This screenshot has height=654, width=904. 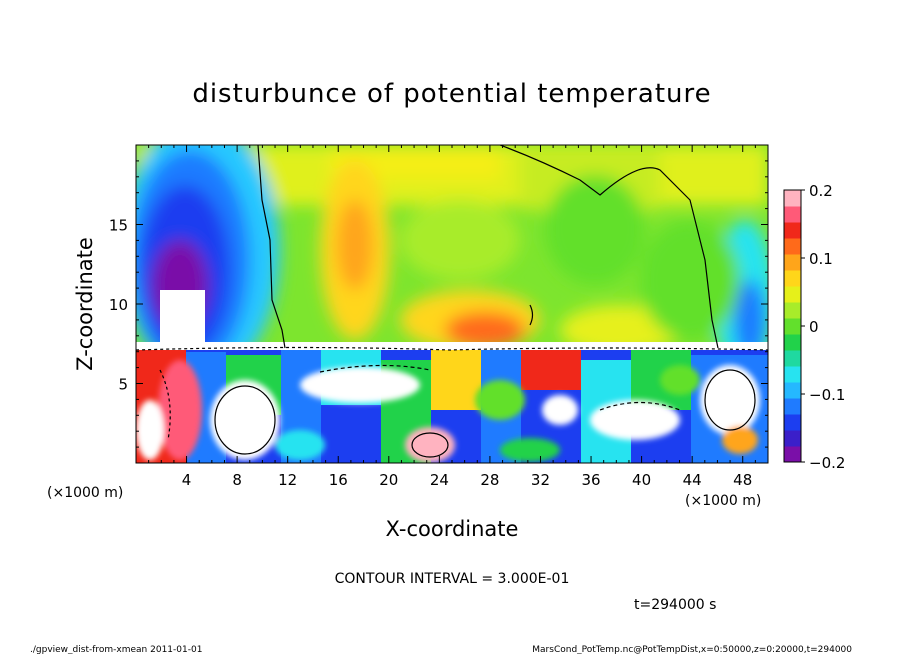 I want to click on time-stamp: t=294000 s, so click(x=675, y=605).